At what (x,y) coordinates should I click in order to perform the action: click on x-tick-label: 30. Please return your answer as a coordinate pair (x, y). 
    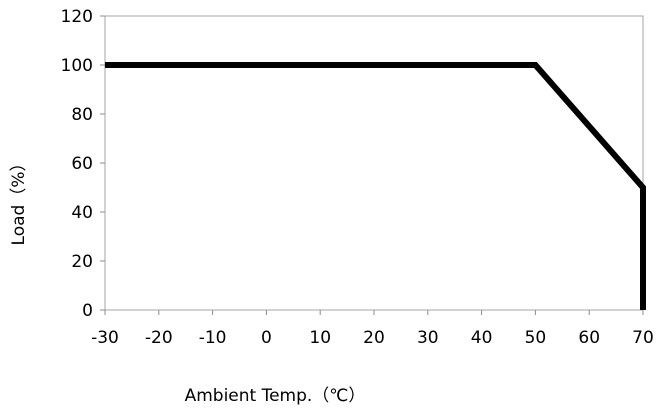
    Looking at the image, I should click on (428, 338).